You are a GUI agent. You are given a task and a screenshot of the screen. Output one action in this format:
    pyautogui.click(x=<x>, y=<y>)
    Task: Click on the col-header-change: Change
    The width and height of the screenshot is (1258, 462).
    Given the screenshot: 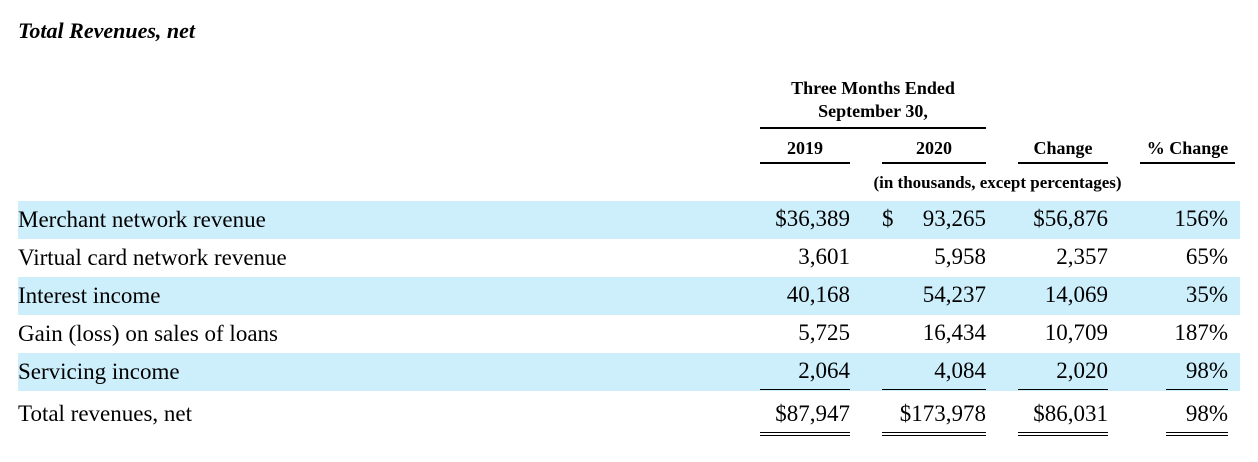 What is the action you would take?
    pyautogui.click(x=1063, y=150)
    